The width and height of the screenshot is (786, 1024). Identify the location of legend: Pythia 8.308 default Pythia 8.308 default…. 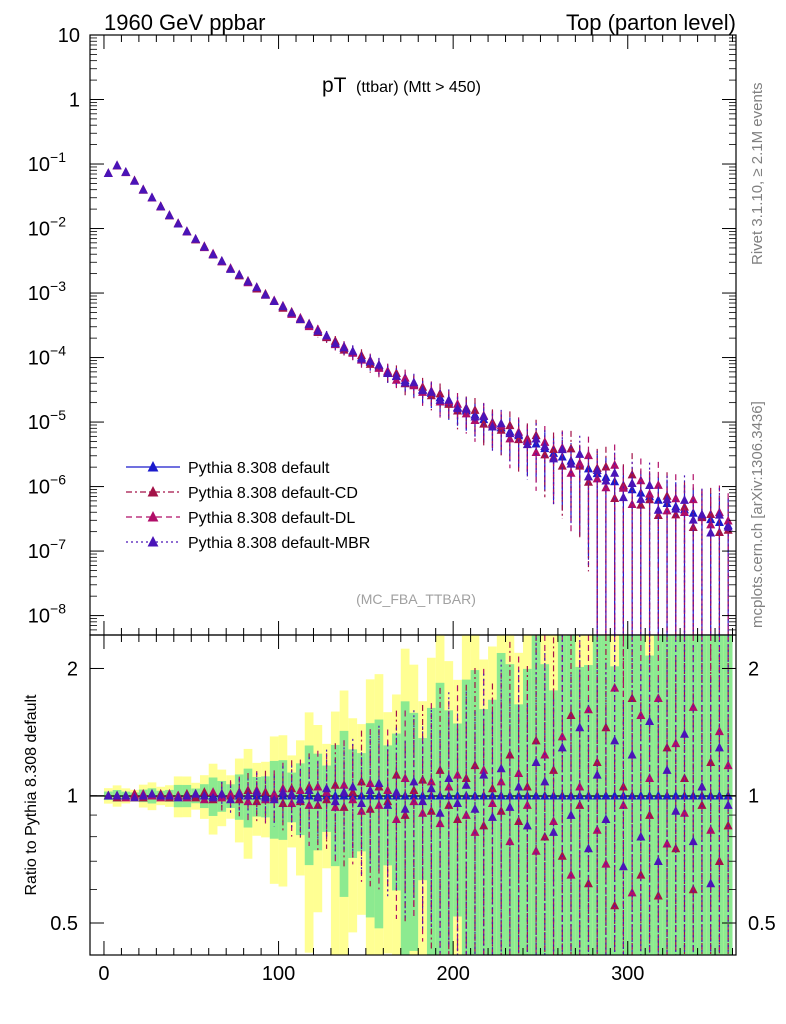
(248, 506).